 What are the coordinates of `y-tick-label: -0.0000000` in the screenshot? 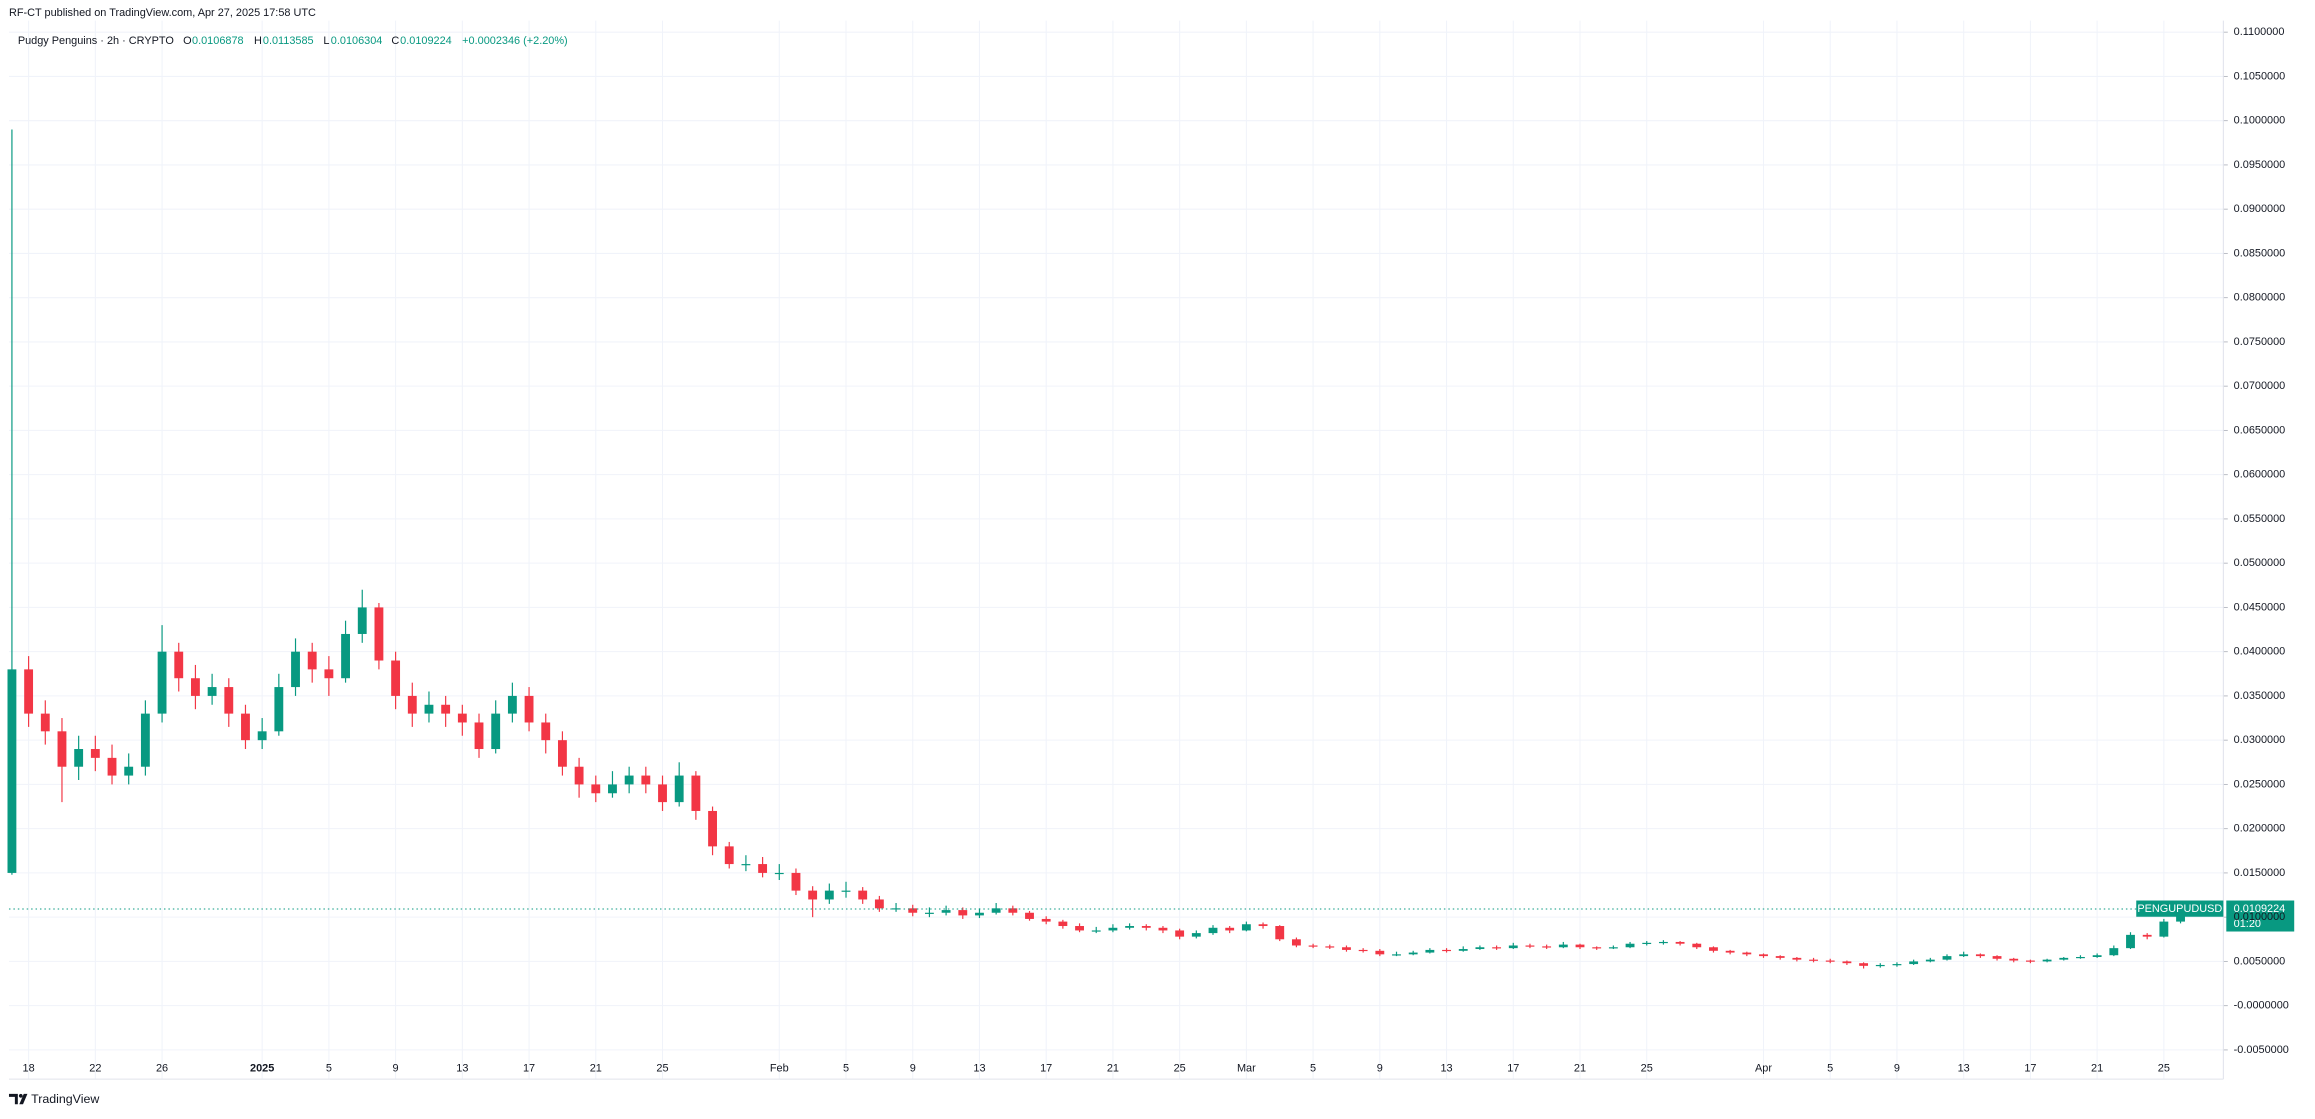 It's located at (2261, 1006).